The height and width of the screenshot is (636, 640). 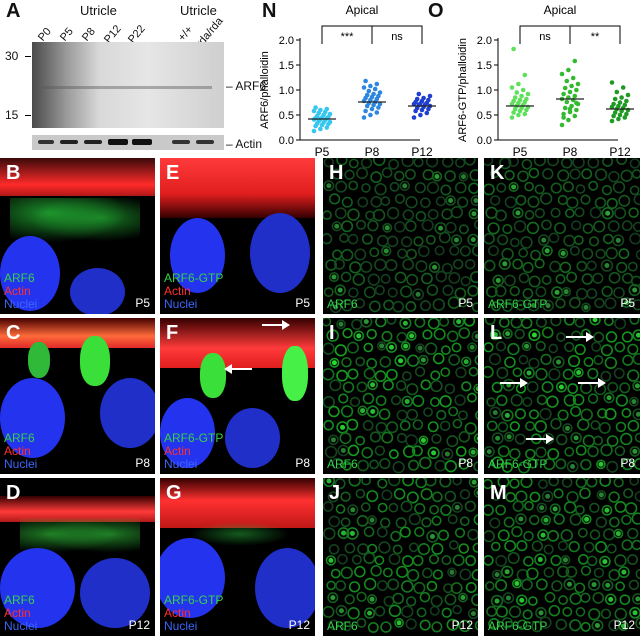 What do you see at coordinates (139, 625) in the screenshot?
I see `age-label: P12` at bounding box center [139, 625].